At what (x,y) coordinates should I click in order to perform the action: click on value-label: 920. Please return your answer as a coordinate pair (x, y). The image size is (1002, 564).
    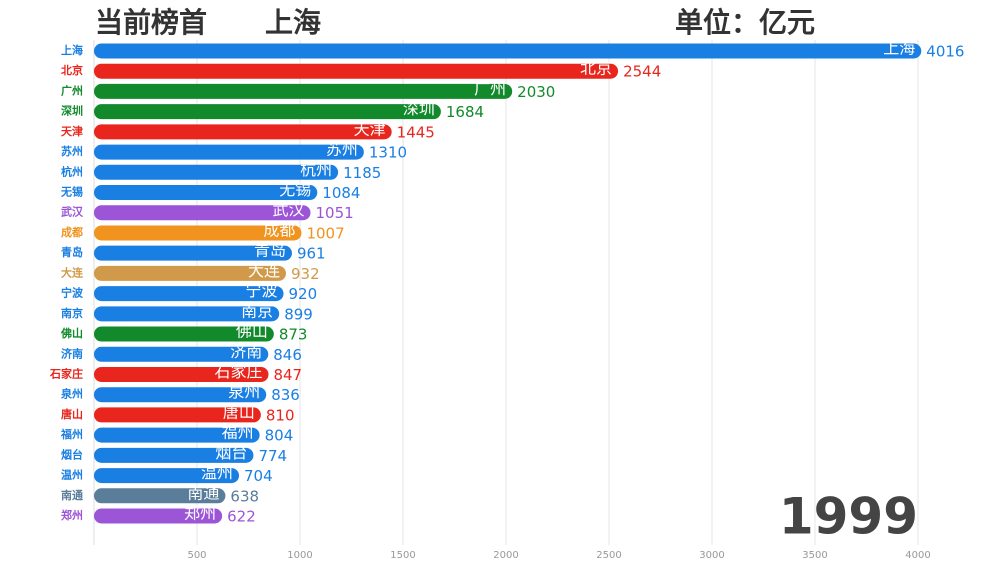
    Looking at the image, I should click on (303, 294).